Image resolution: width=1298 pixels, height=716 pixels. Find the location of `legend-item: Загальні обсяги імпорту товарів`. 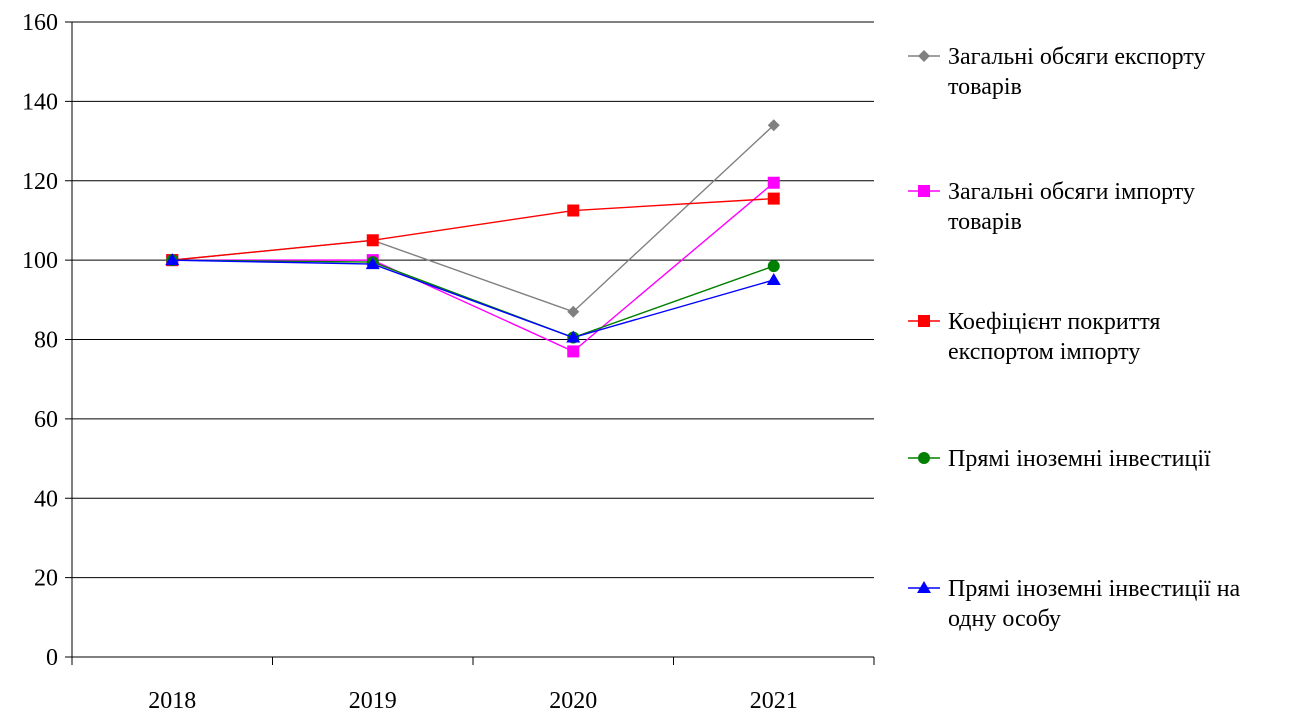

legend-item: Загальні обсяги імпорту товарів is located at coordinates (1051, 207).